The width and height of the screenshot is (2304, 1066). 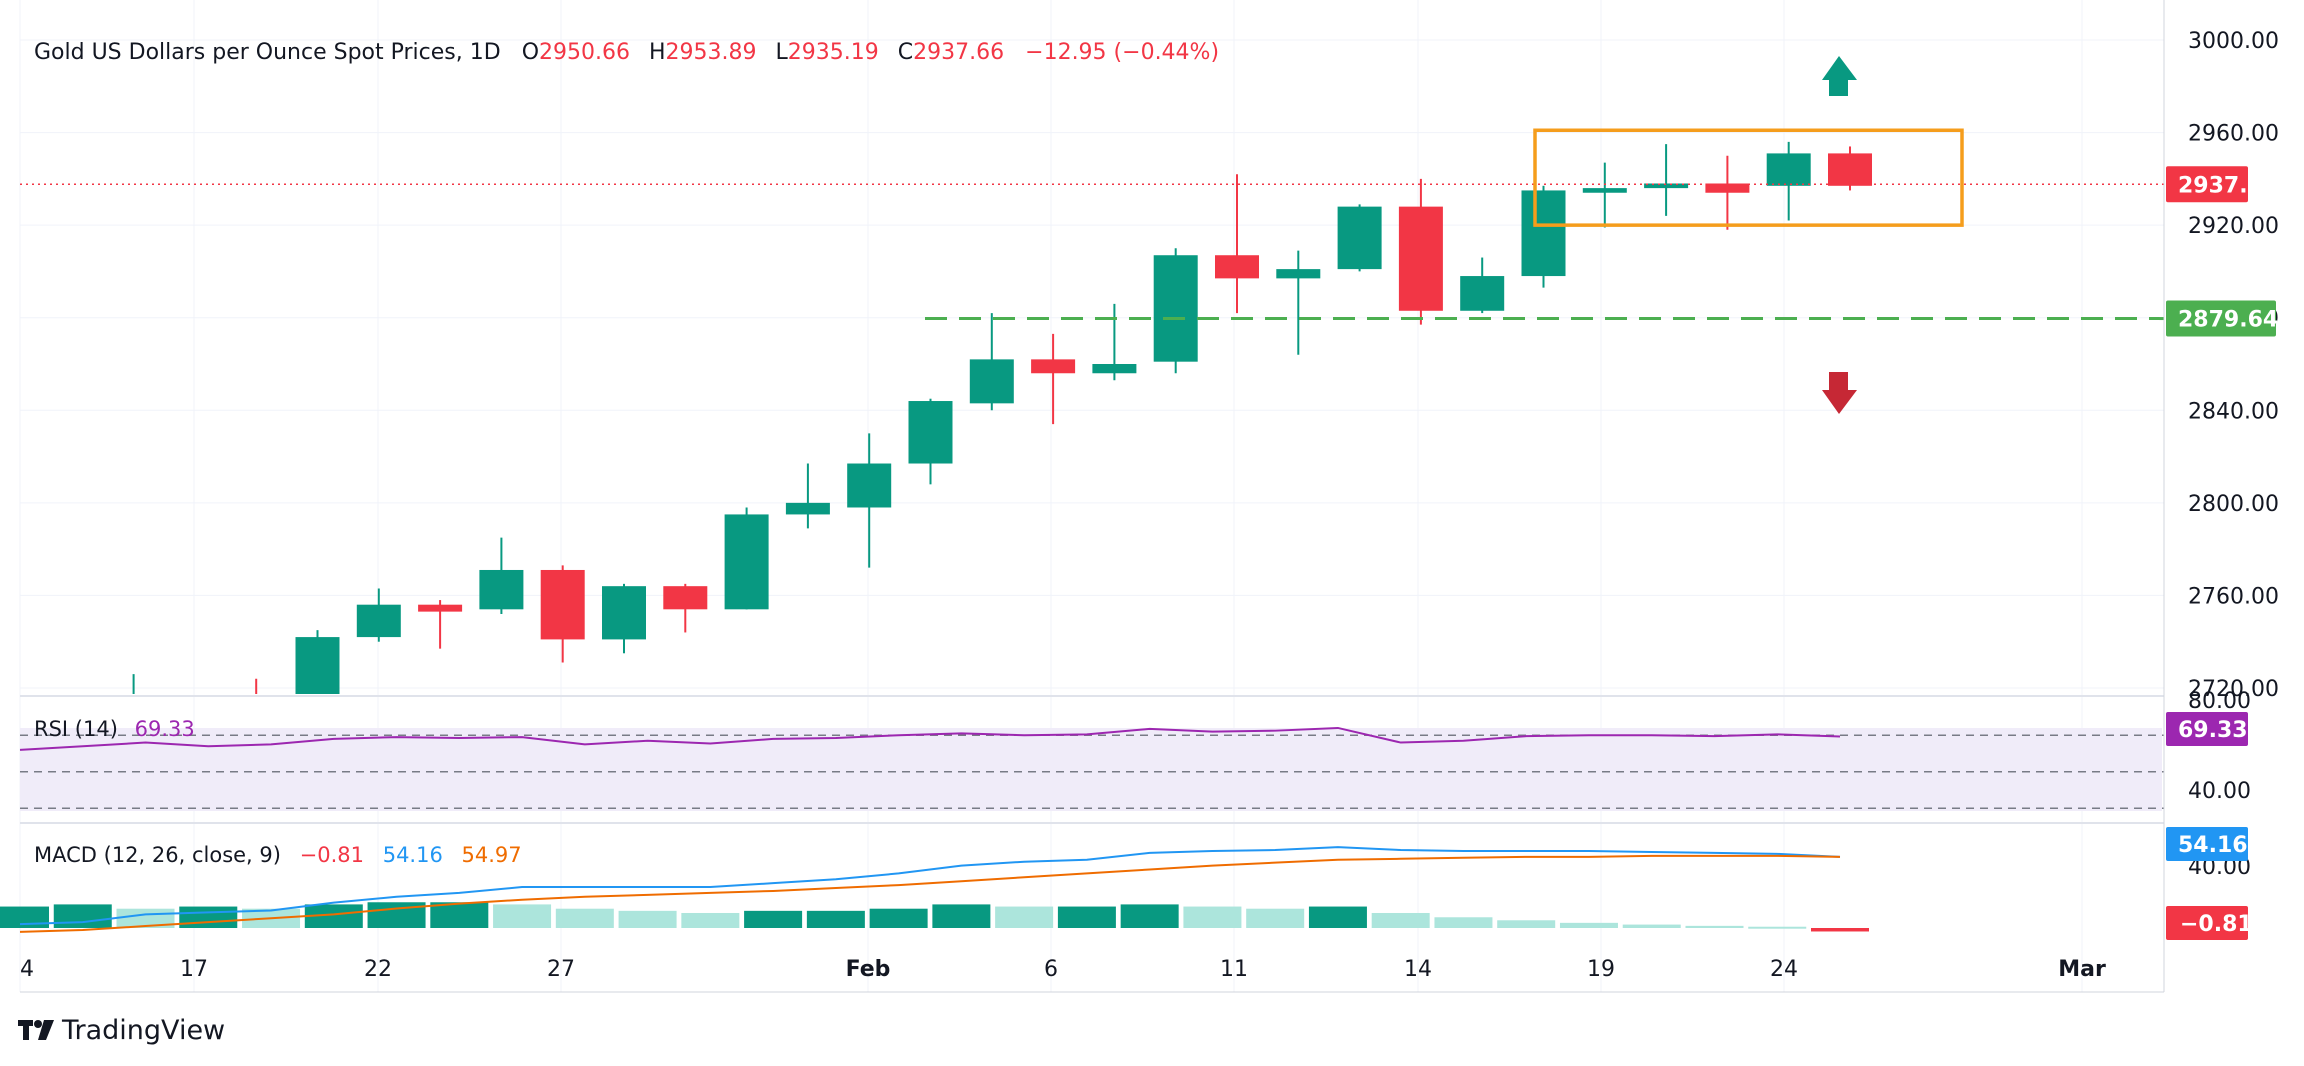 I want to click on time-axis: 4 17 22 27 Feb 6 11 14 19 24 Mar, so click(x=1063, y=969).